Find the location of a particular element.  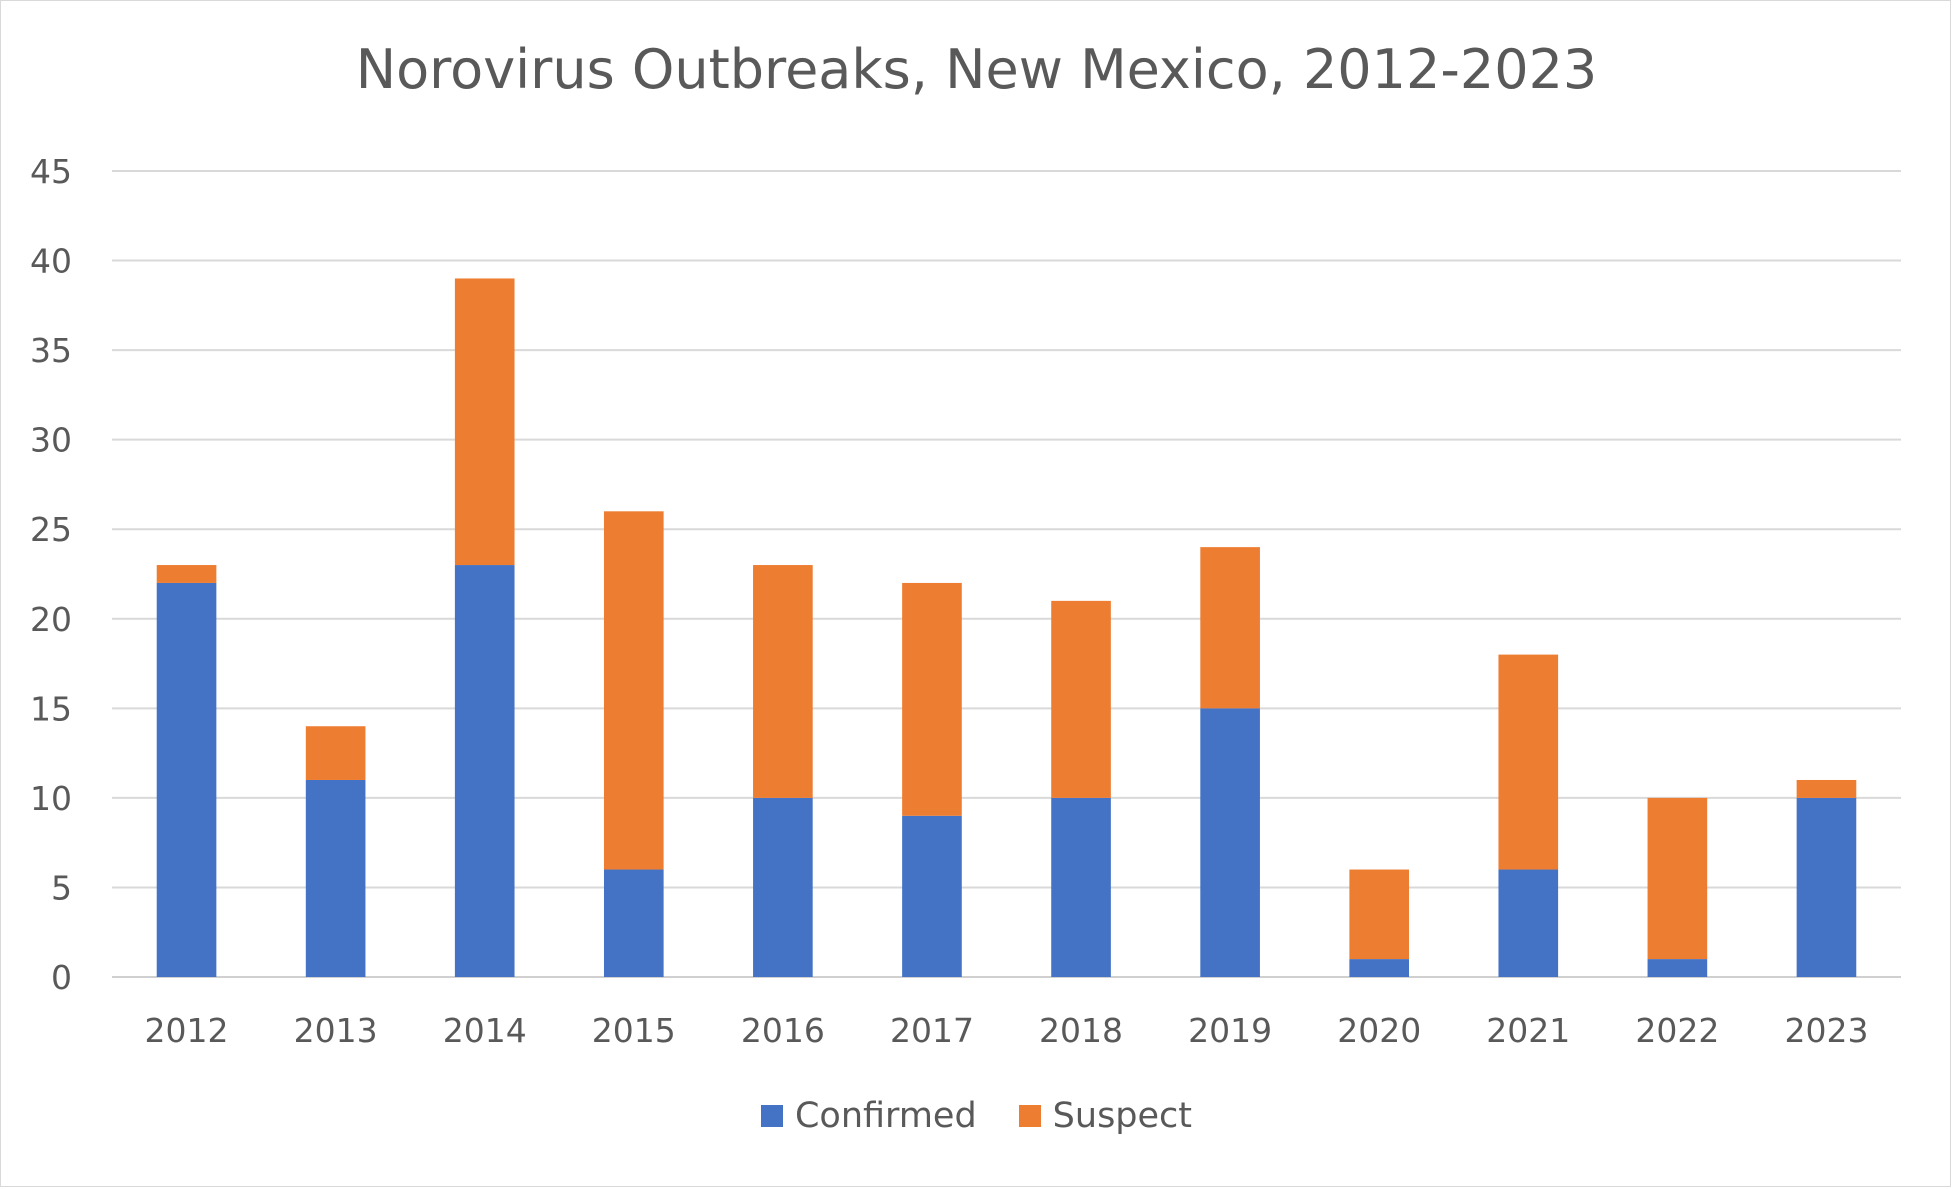

bar-suspect-2016 is located at coordinates (783, 681).